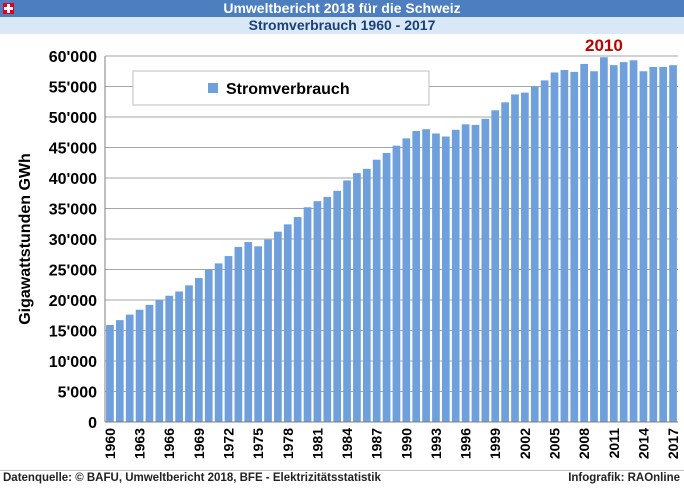 This screenshot has height=489, width=684. I want to click on x-tick-label: 1978, so click(288, 443).